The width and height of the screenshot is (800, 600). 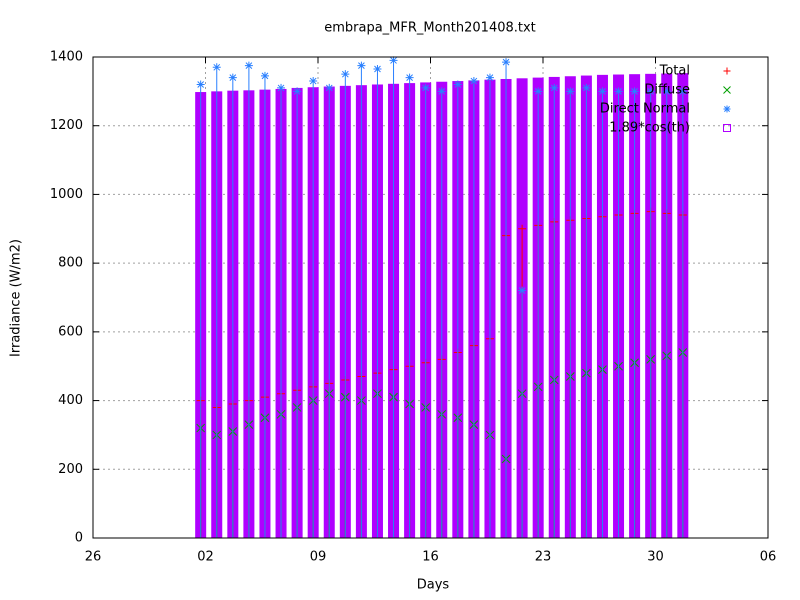 What do you see at coordinates (66, 57) in the screenshot?
I see `y-tick-label: 1400` at bounding box center [66, 57].